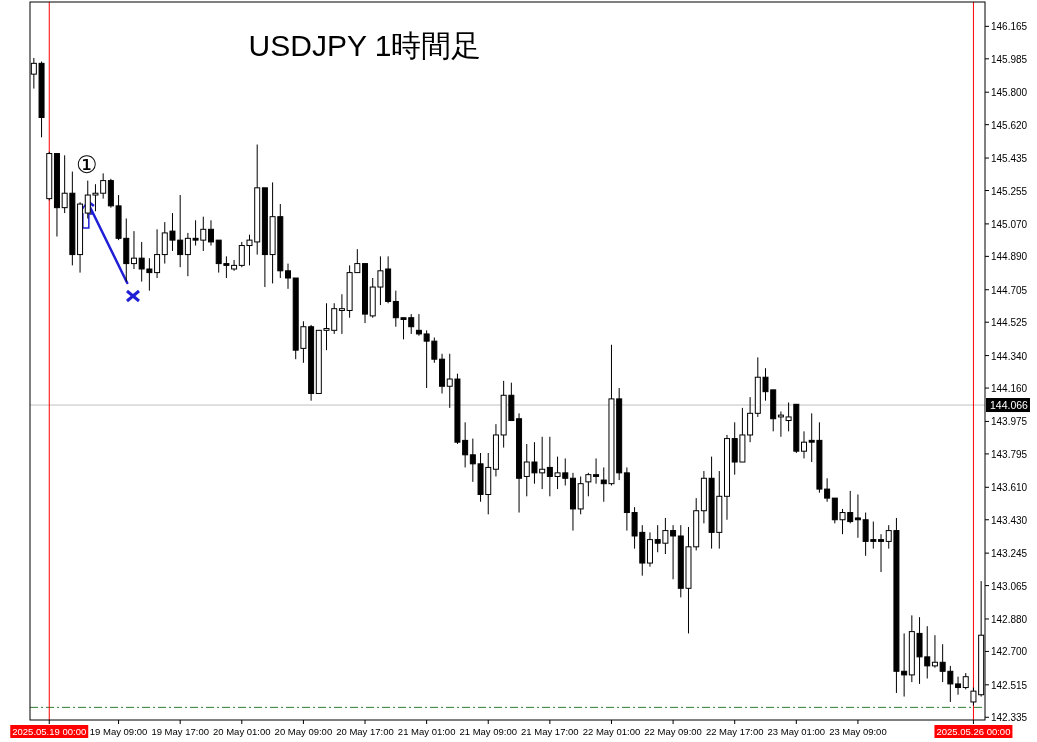  I want to click on ref-line-y: 144.066, so click(529, 405).